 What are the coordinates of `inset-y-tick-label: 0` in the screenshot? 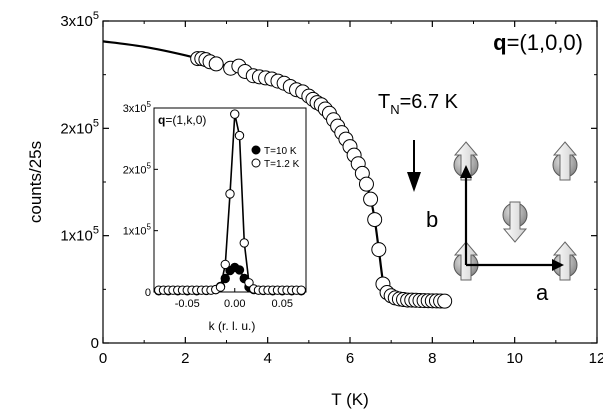 It's located at (148, 293).